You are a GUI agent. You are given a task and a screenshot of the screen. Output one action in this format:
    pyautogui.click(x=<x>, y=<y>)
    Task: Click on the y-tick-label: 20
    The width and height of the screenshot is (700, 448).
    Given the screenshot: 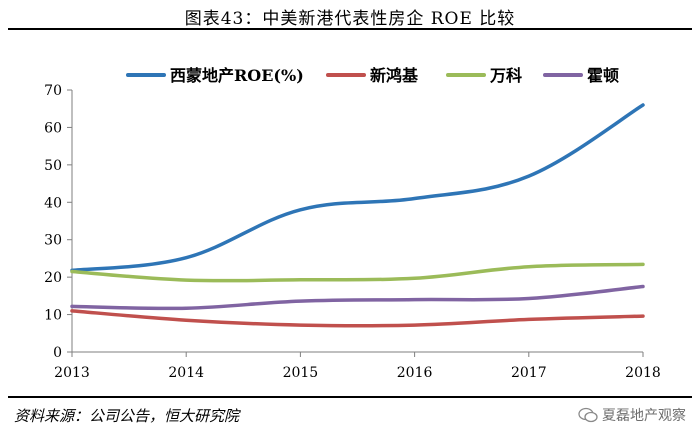 What is the action you would take?
    pyautogui.click(x=53, y=278)
    